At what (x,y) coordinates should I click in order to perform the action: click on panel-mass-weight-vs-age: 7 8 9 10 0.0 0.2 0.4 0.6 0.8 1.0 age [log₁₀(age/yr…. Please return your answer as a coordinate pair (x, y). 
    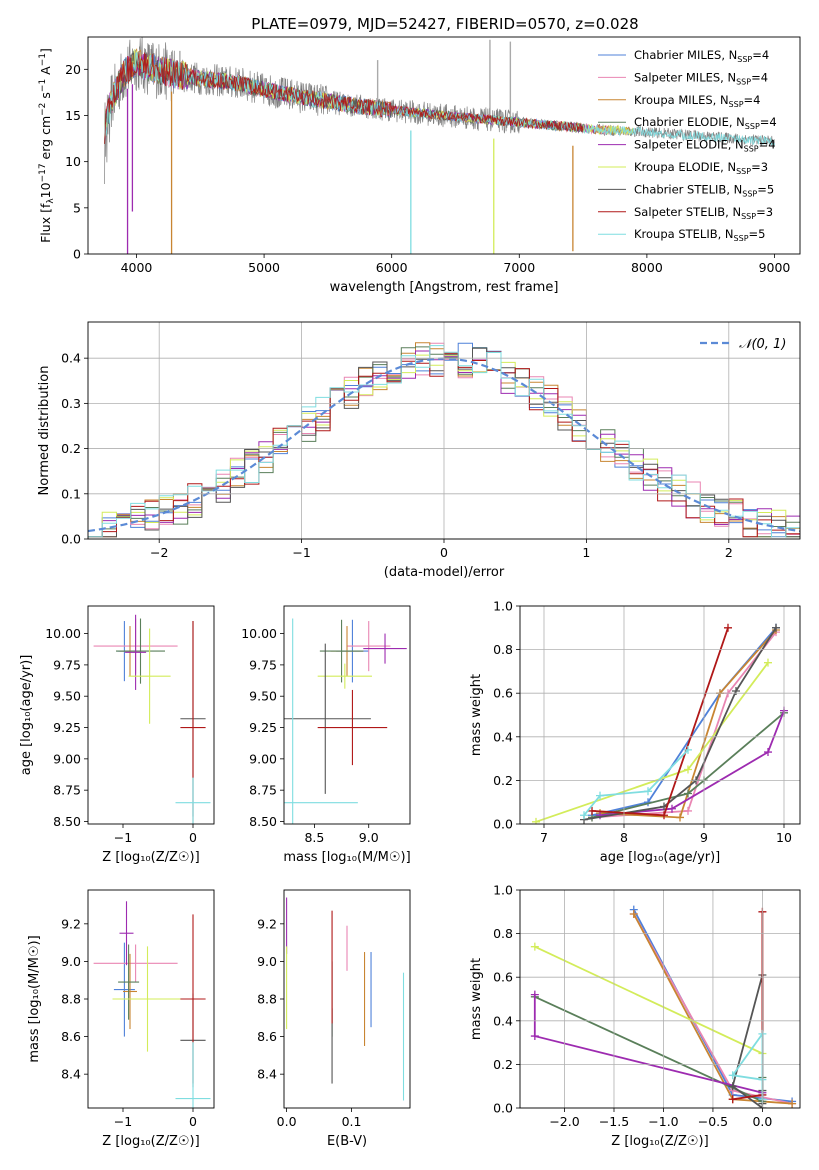
    Looking at the image, I should click on (635, 732).